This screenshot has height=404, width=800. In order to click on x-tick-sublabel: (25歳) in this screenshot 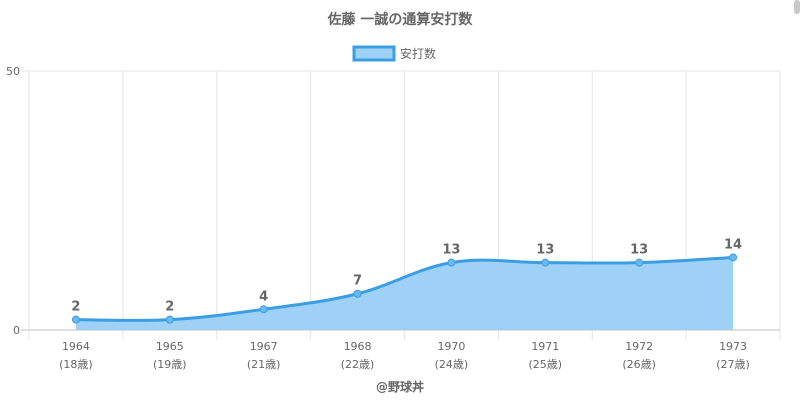, I will do `click(546, 364)`.